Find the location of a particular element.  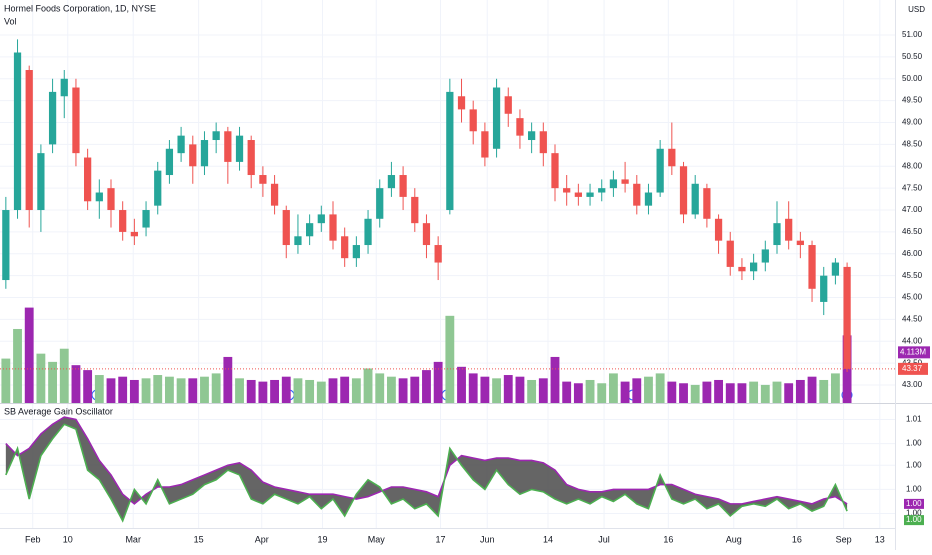

x-tick-label: 14 is located at coordinates (548, 539).